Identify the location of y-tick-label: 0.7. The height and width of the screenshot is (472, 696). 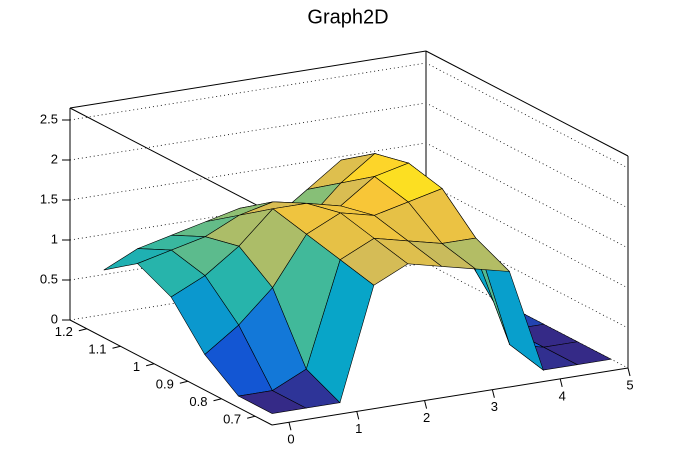
(232, 419).